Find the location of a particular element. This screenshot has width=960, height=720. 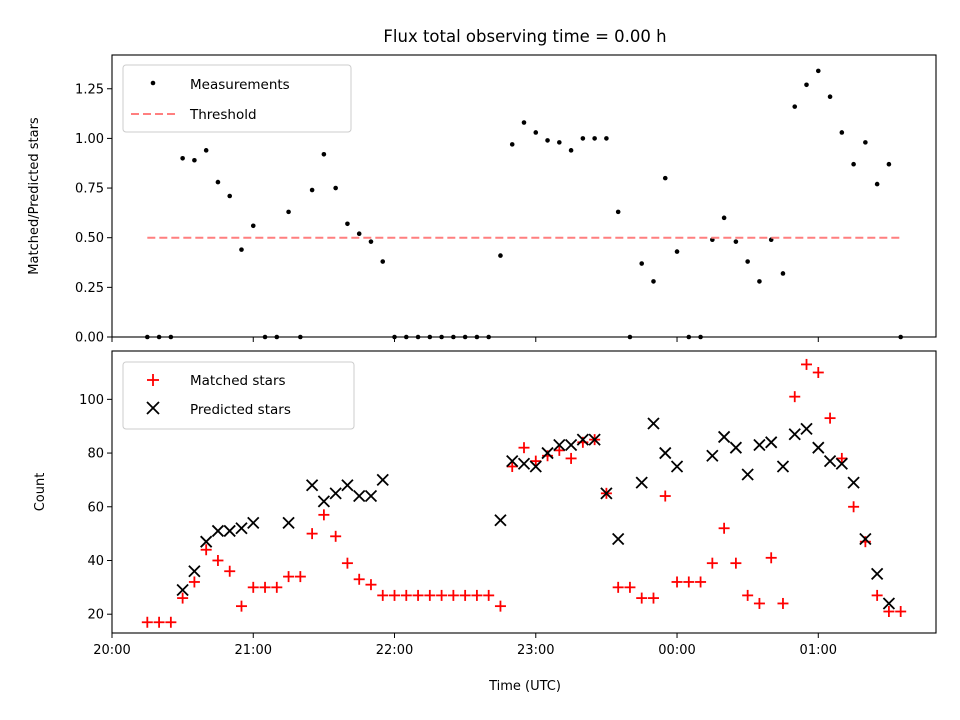

bottom-y-tick-label: 60 is located at coordinates (95, 507).